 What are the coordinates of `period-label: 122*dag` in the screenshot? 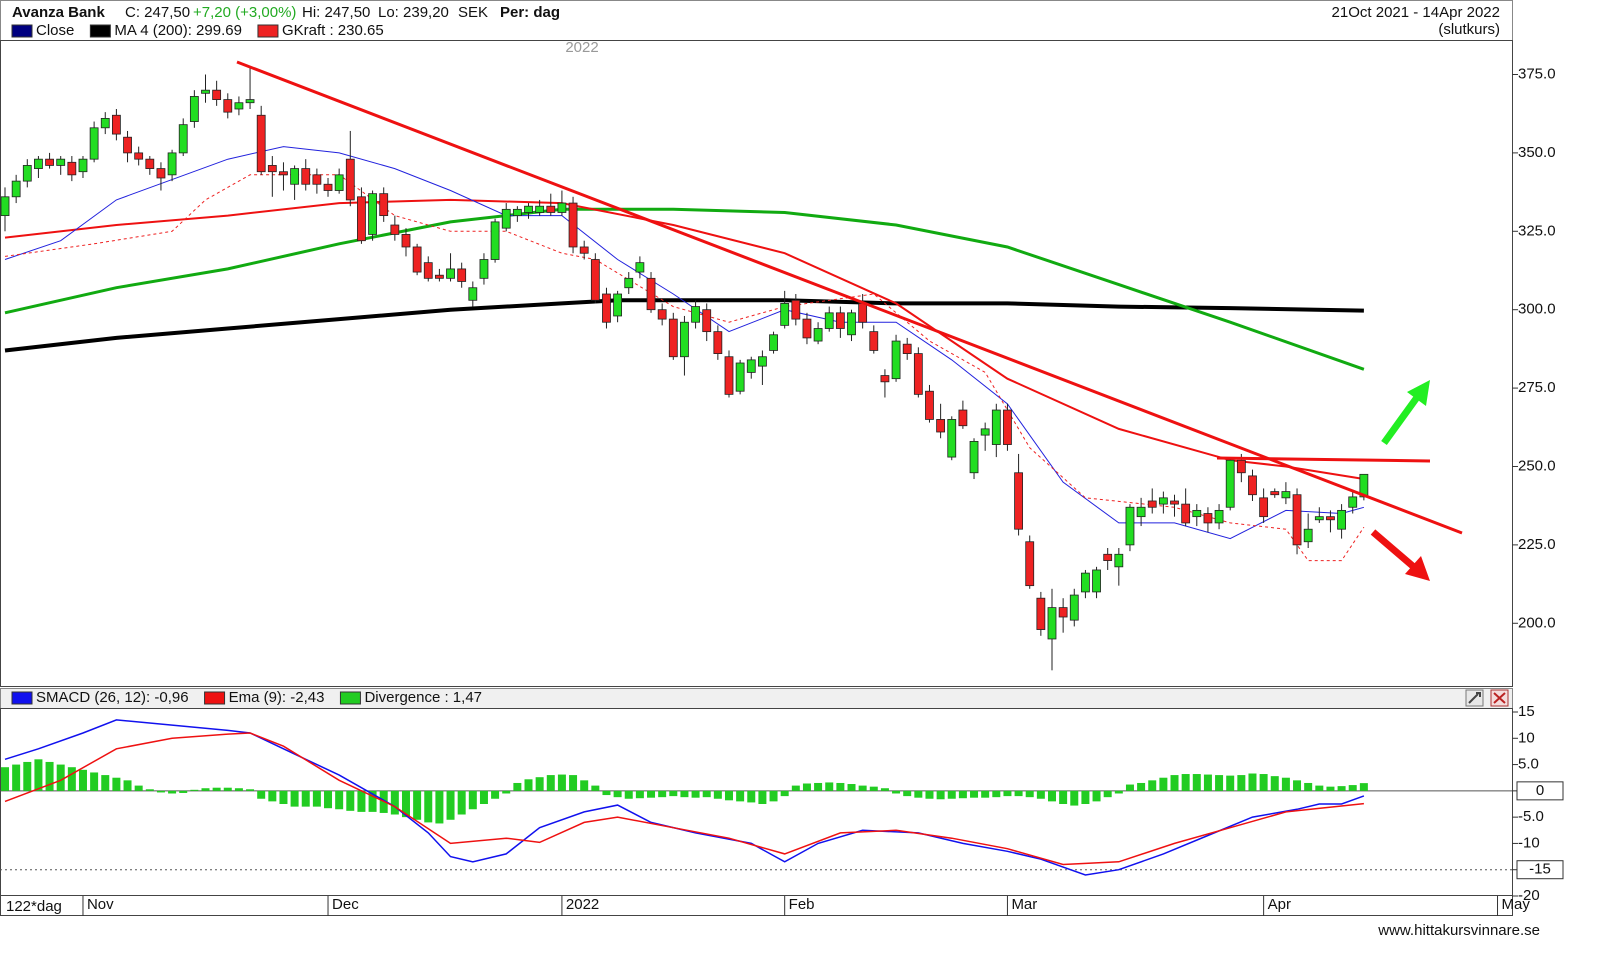 It's located at (34, 906).